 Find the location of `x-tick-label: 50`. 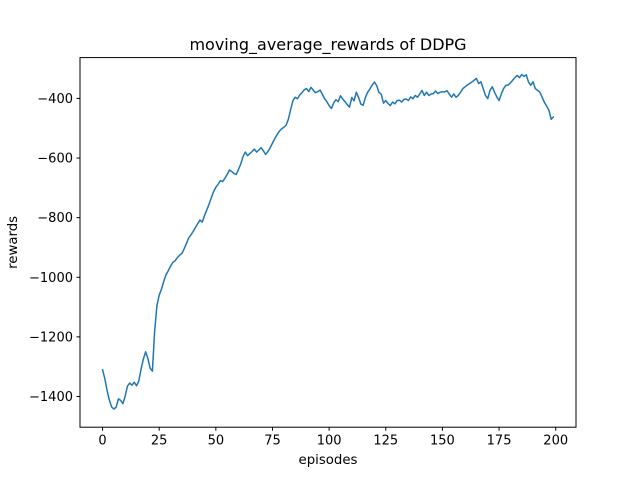

x-tick-label: 50 is located at coordinates (216, 441).